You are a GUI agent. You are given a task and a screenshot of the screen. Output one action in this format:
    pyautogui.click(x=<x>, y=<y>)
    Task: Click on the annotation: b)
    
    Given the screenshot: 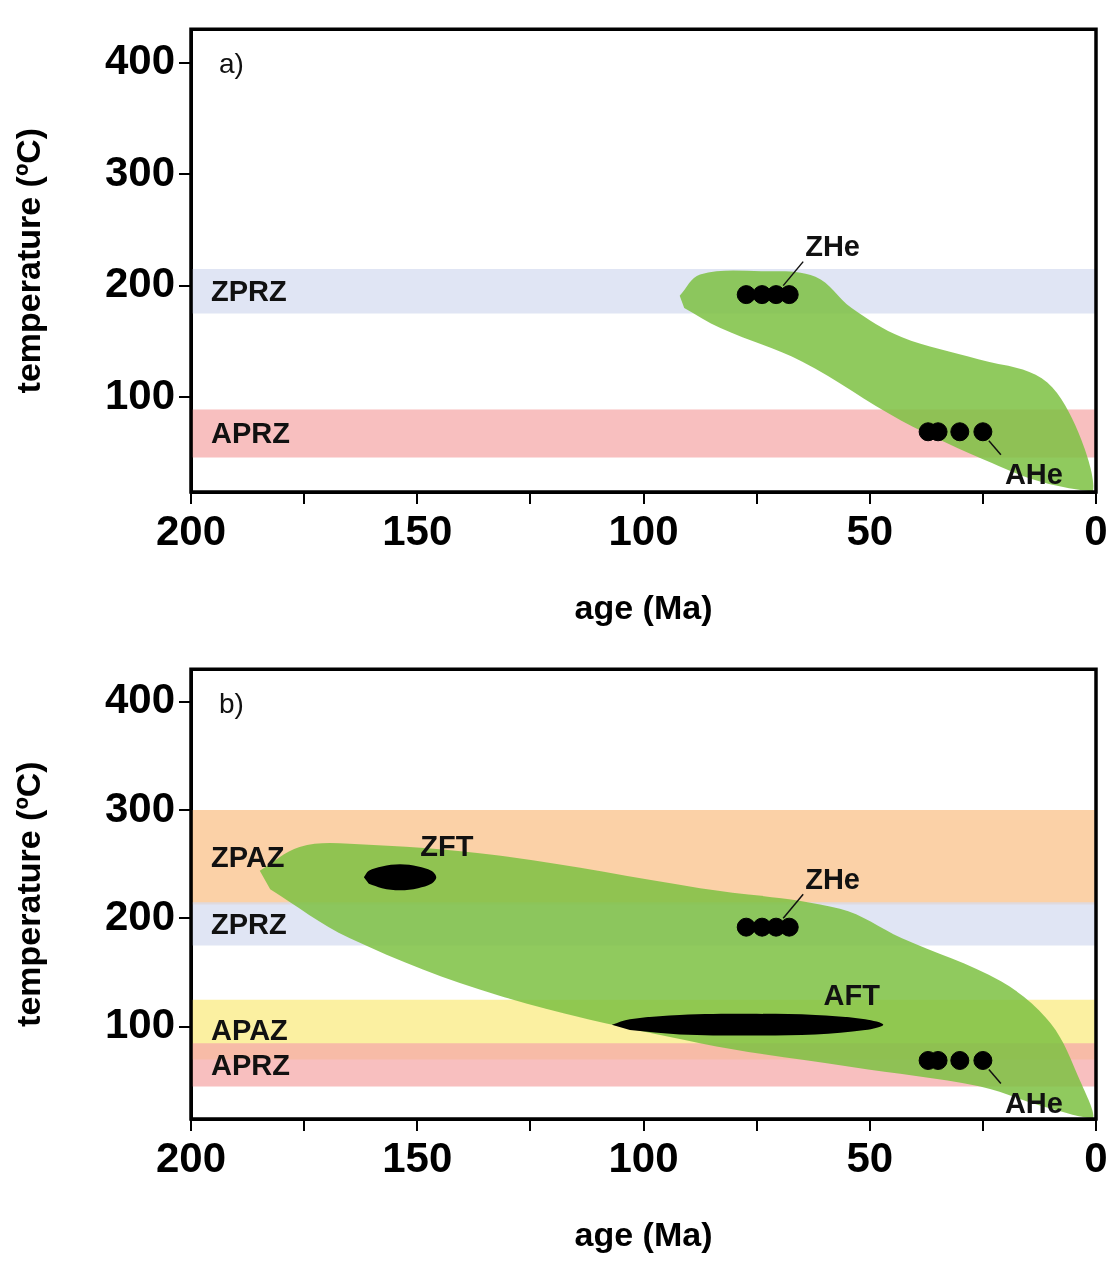 What is the action you would take?
    pyautogui.click(x=231, y=703)
    